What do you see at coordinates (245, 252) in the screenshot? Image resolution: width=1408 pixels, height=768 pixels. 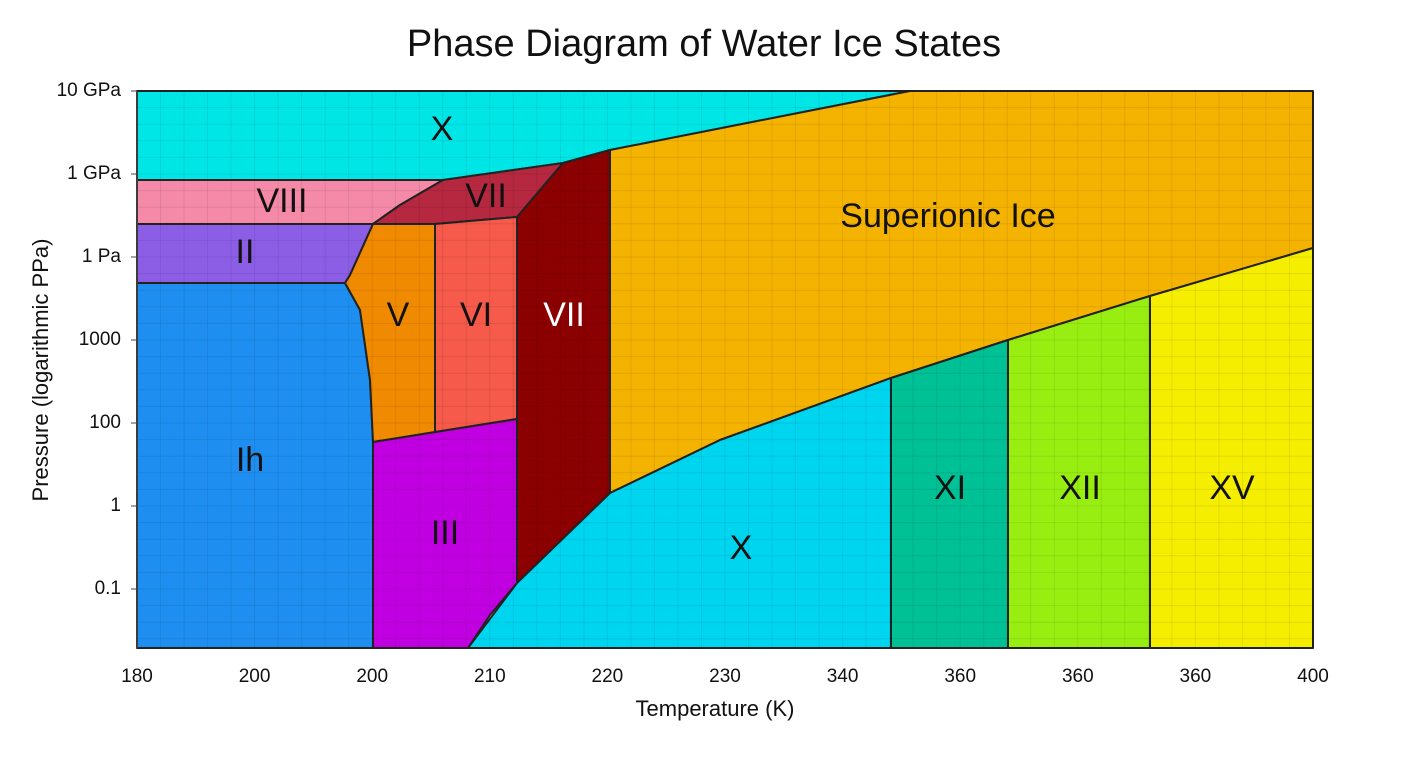 I see `region-label: II` at bounding box center [245, 252].